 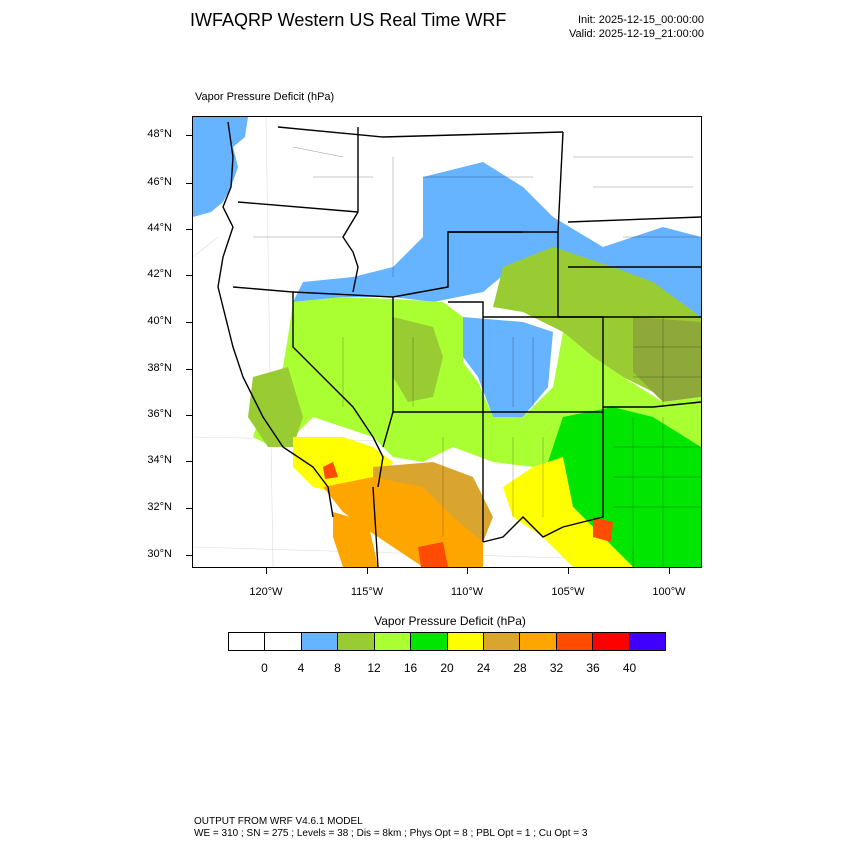 What do you see at coordinates (629, 668) in the screenshot?
I see `colorbar-label: 40` at bounding box center [629, 668].